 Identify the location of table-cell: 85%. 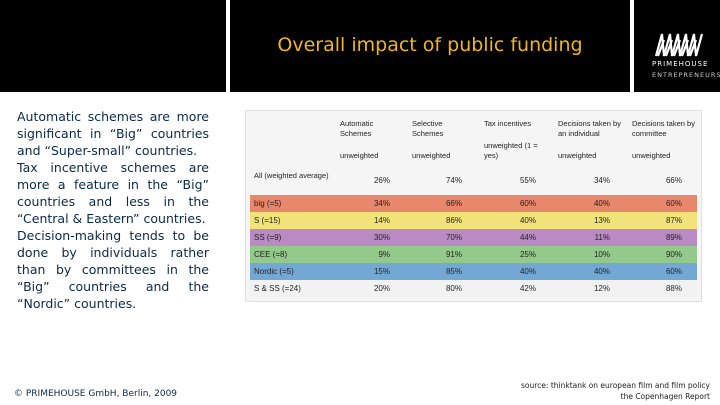
(453, 271).